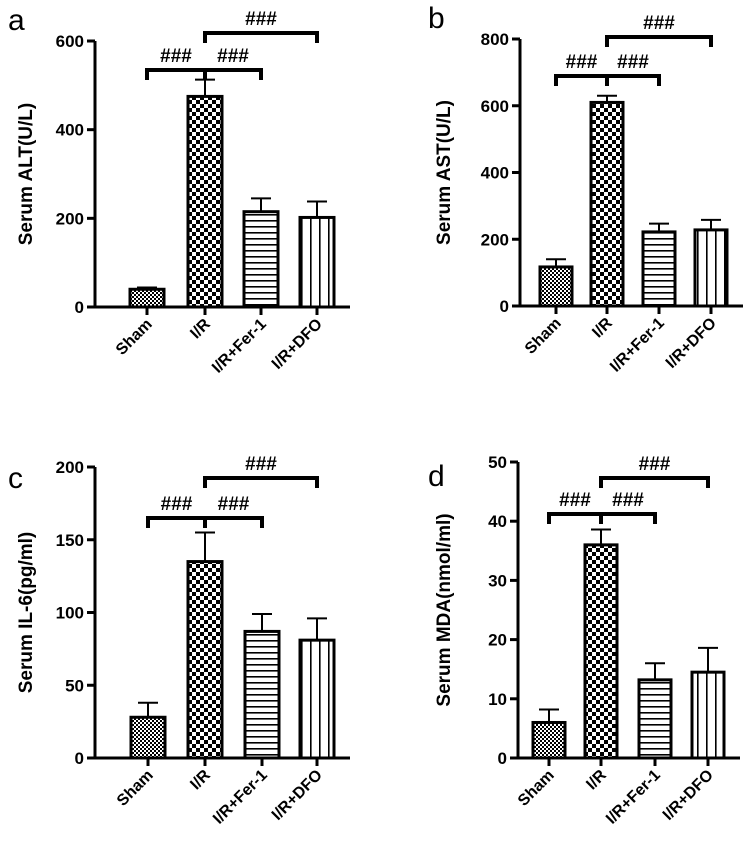  I want to click on y-tick-label: 800, so click(495, 39).